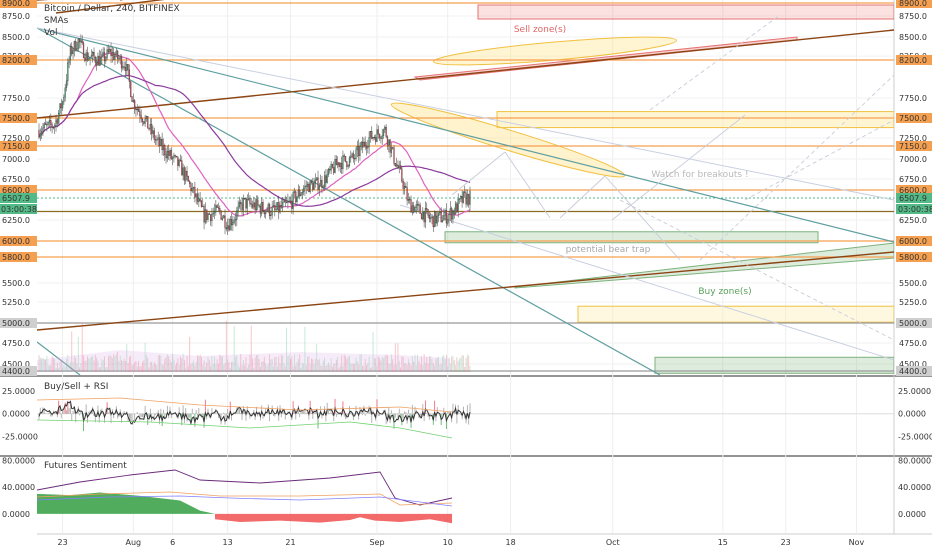 This screenshot has width=932, height=550. I want to click on legend-item-smas: SMAs, so click(56, 21).